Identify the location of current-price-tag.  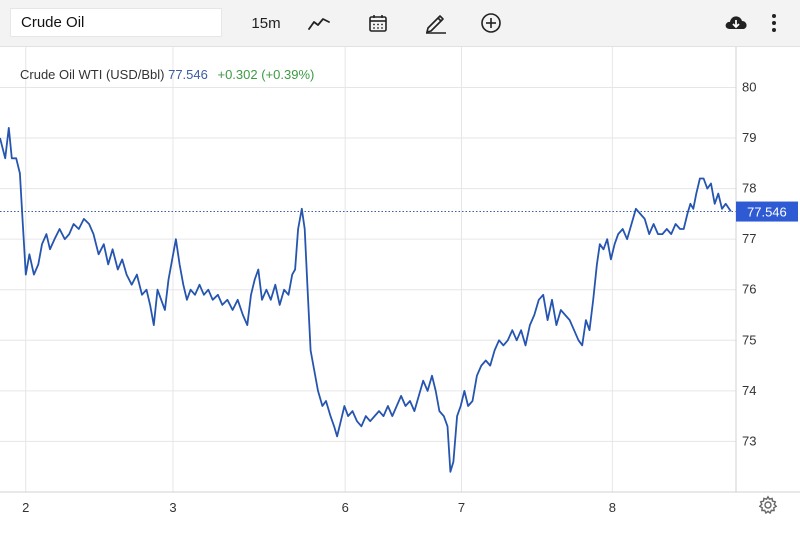
(767, 211).